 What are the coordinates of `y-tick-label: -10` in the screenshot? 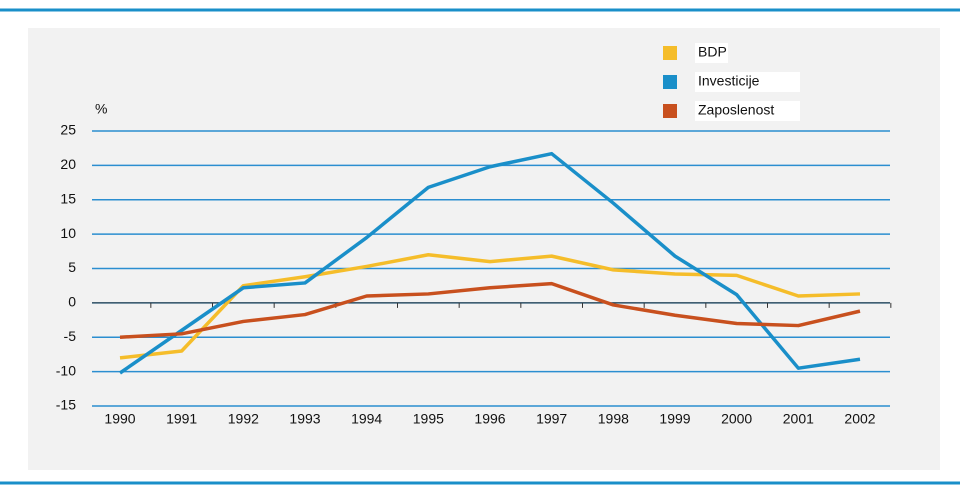 It's located at (66, 370).